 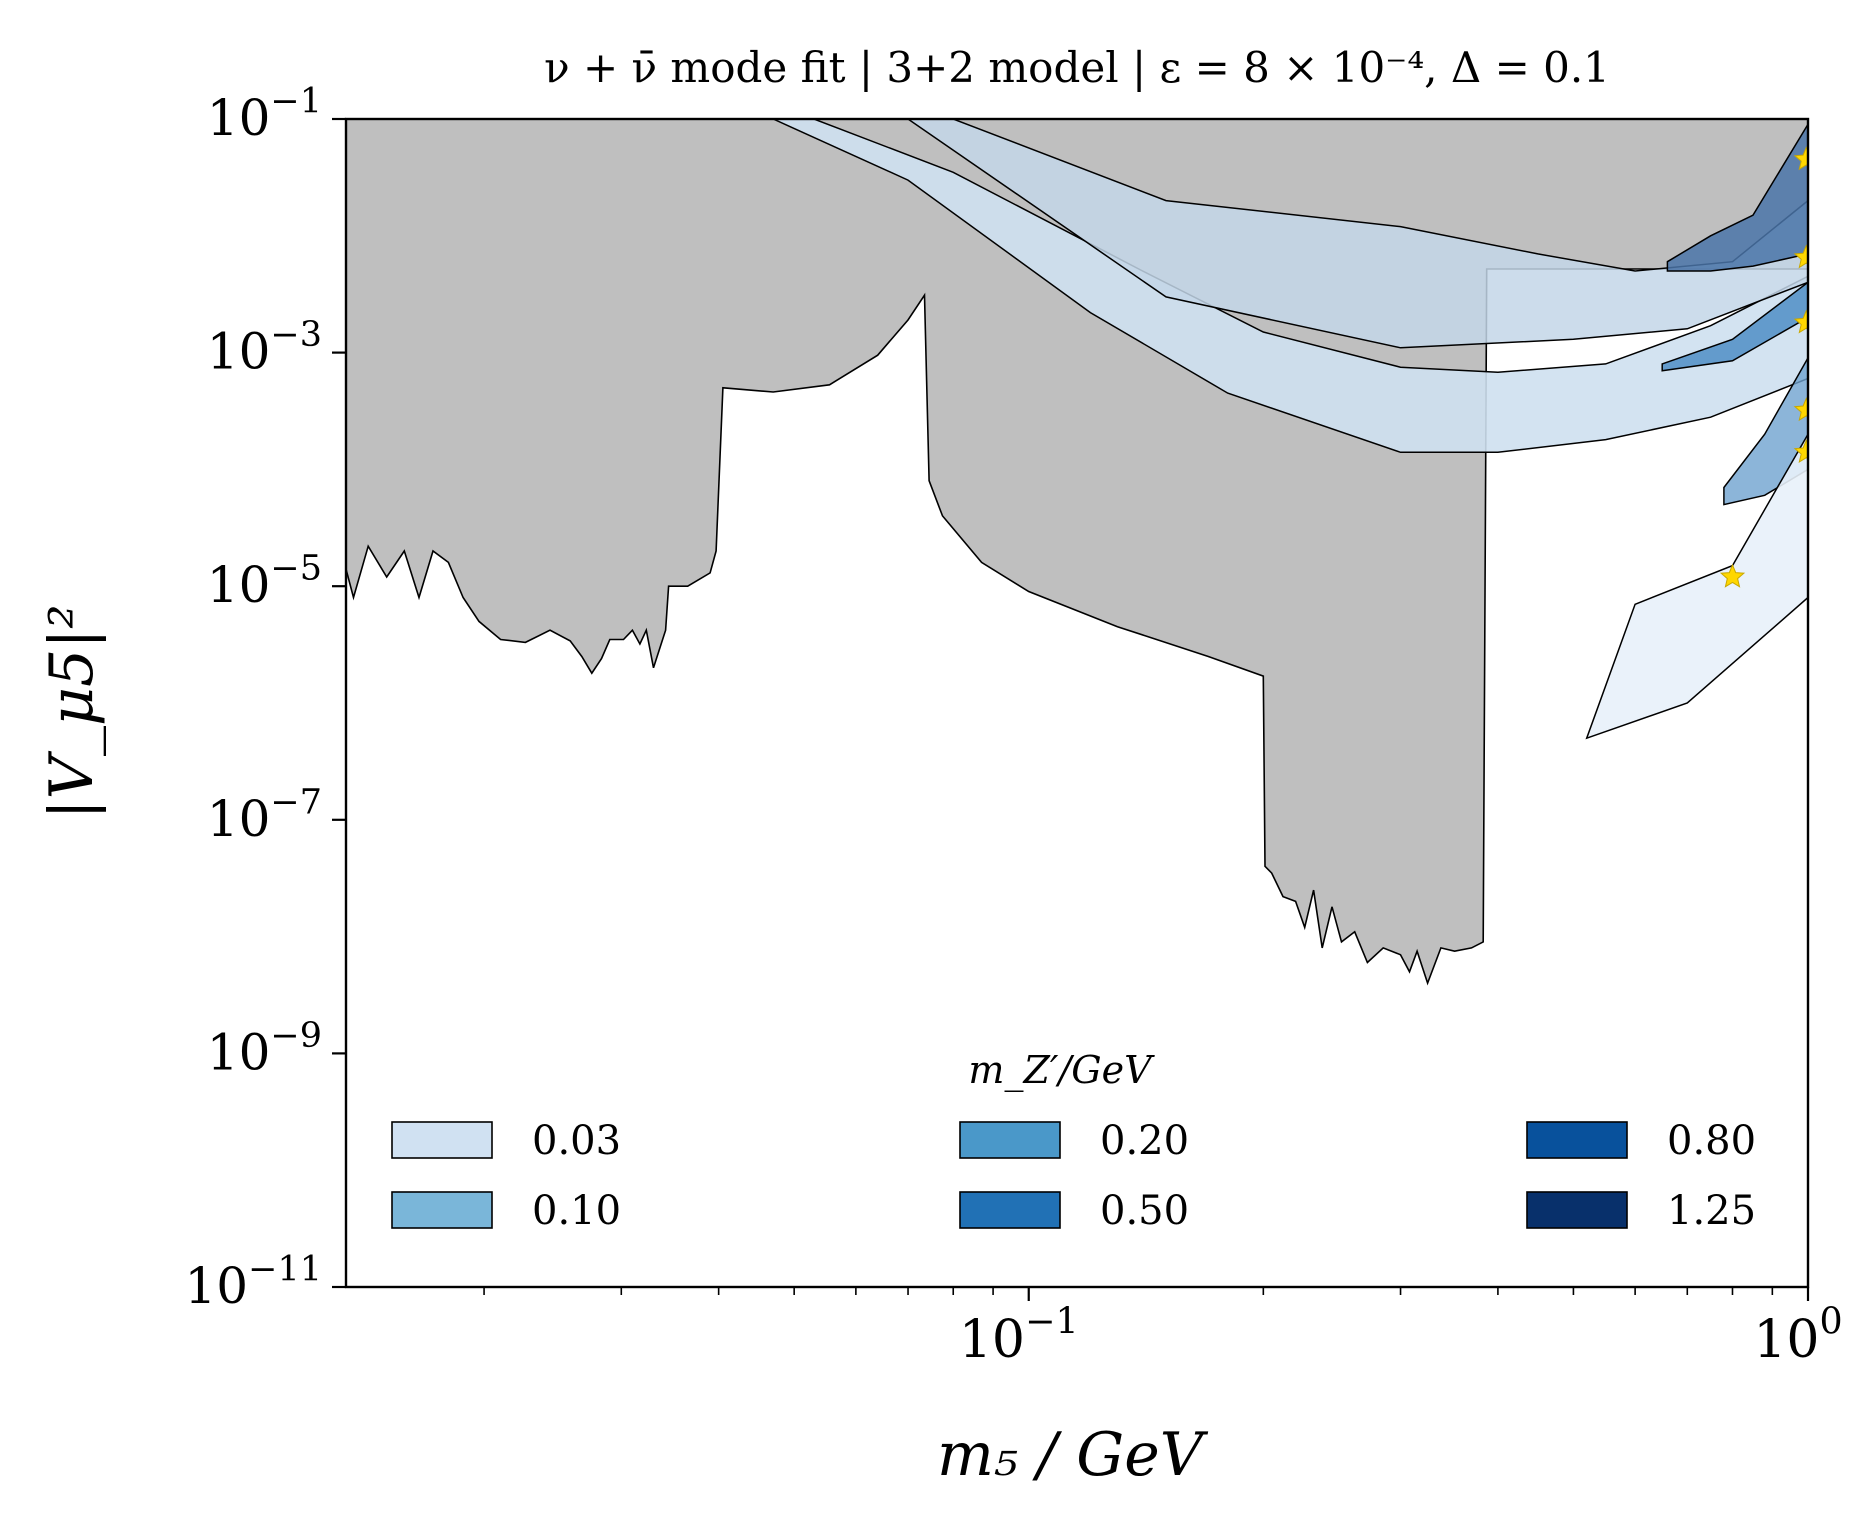 I want to click on legend-label: 0.20, so click(x=1144, y=1141).